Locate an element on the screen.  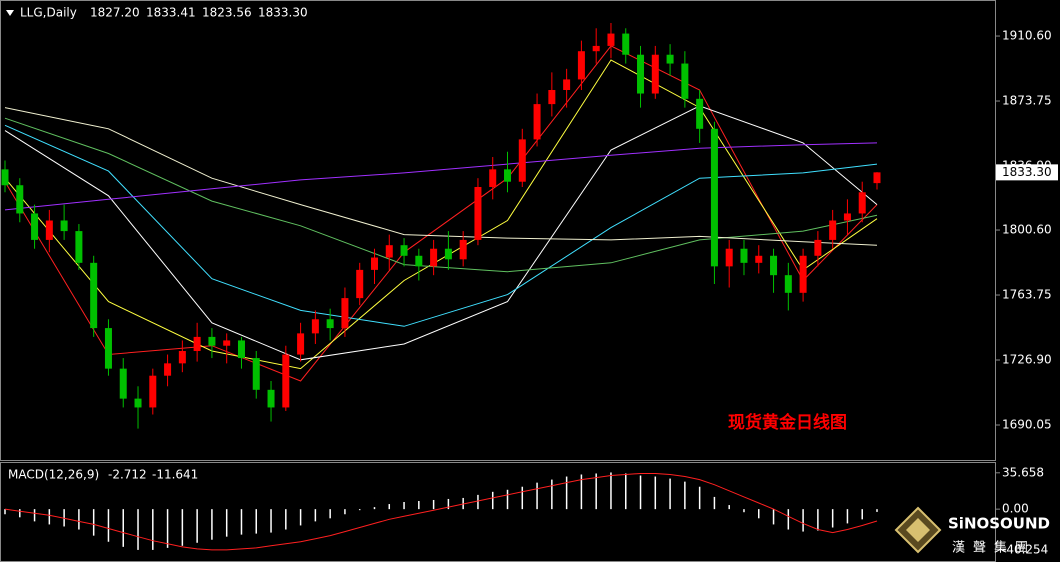
moving-average-line is located at coordinates (441, 176).